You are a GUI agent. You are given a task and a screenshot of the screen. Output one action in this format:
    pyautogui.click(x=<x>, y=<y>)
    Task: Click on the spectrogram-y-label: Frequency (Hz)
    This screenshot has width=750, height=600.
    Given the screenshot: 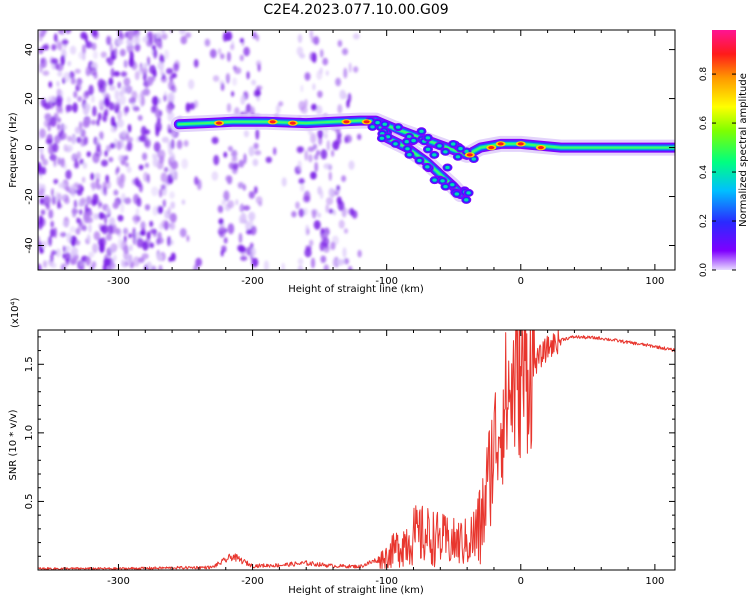 What is the action you would take?
    pyautogui.click(x=13, y=150)
    